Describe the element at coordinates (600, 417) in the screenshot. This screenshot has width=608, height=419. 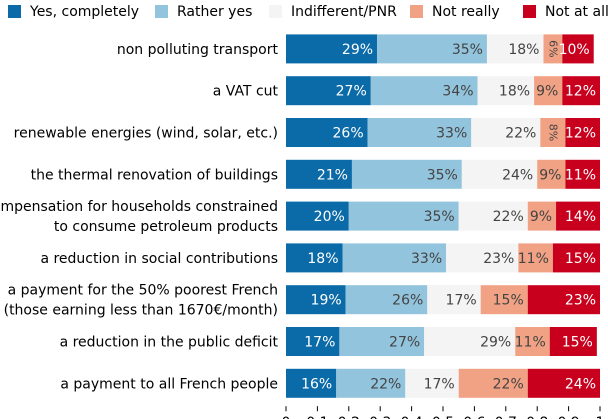
I see `x-tick-label: 1` at that location.